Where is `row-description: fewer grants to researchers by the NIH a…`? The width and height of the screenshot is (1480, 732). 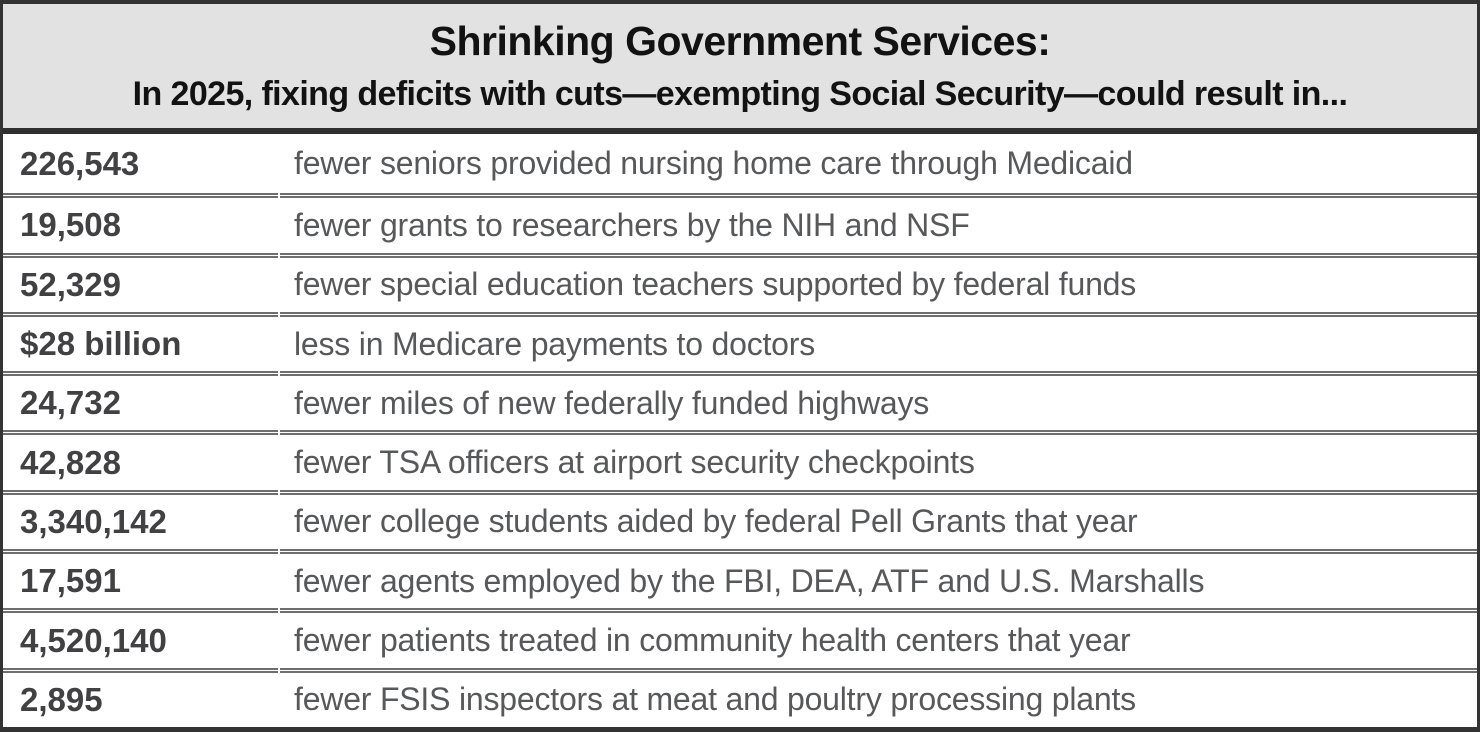
row-description: fewer grants to researchers by the NIH a… is located at coordinates (878, 222).